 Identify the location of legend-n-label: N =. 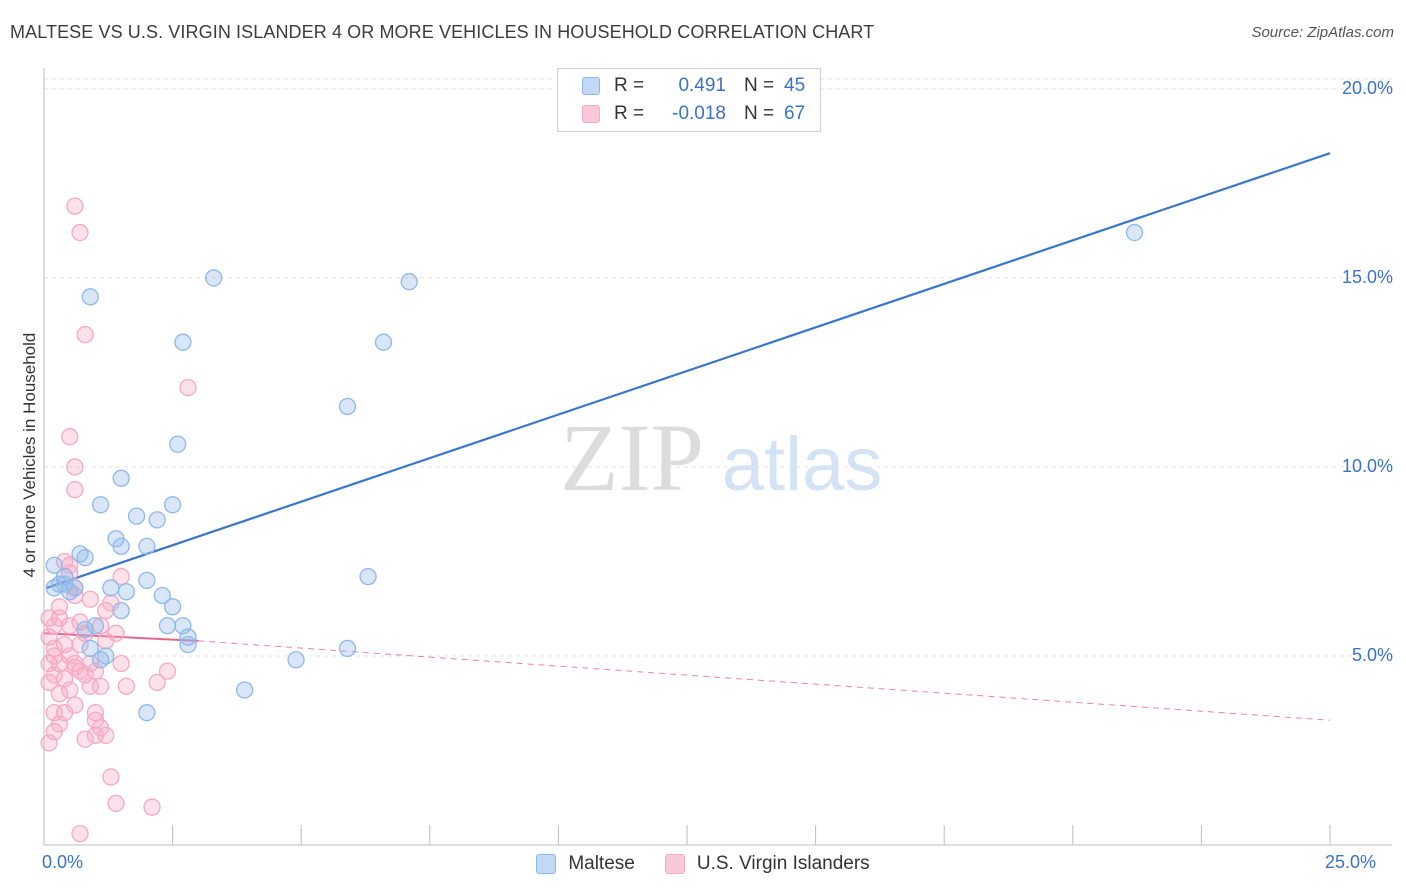
(759, 85).